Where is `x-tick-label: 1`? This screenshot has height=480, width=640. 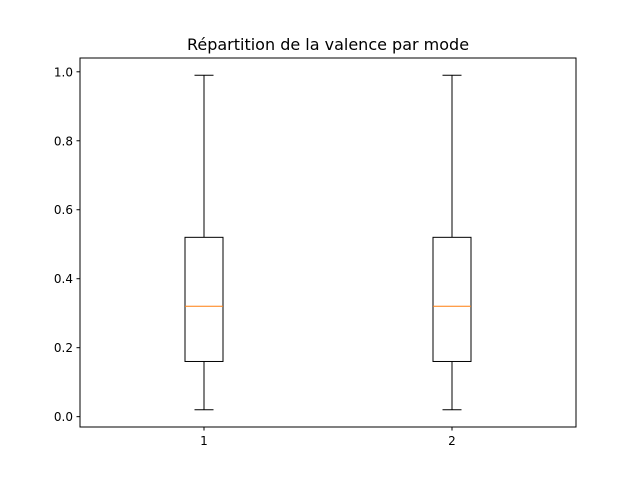 x-tick-label: 1 is located at coordinates (204, 441).